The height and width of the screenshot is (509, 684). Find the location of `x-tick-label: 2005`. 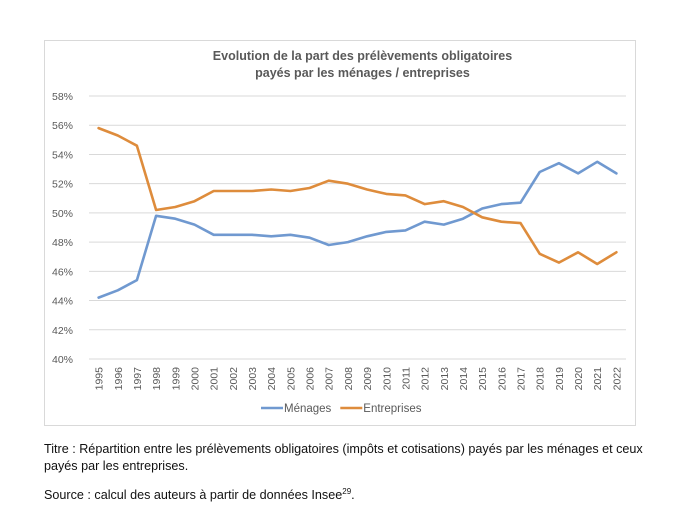

x-tick-label: 2005 is located at coordinates (291, 379).